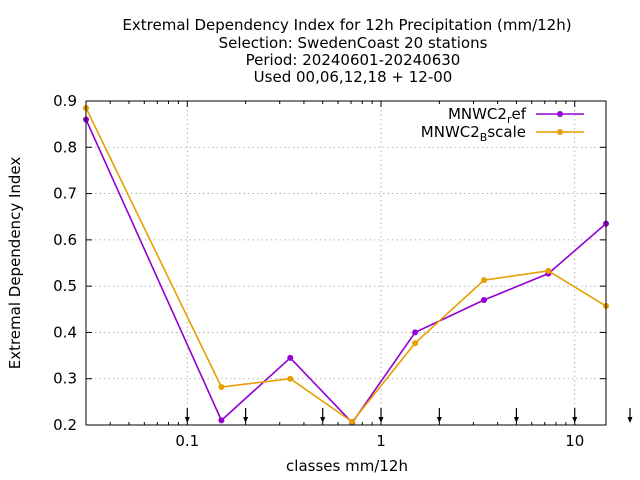 This screenshot has width=640, height=480. Describe the element at coordinates (65, 194) in the screenshot. I see `y-tick-label: 0.7` at that location.